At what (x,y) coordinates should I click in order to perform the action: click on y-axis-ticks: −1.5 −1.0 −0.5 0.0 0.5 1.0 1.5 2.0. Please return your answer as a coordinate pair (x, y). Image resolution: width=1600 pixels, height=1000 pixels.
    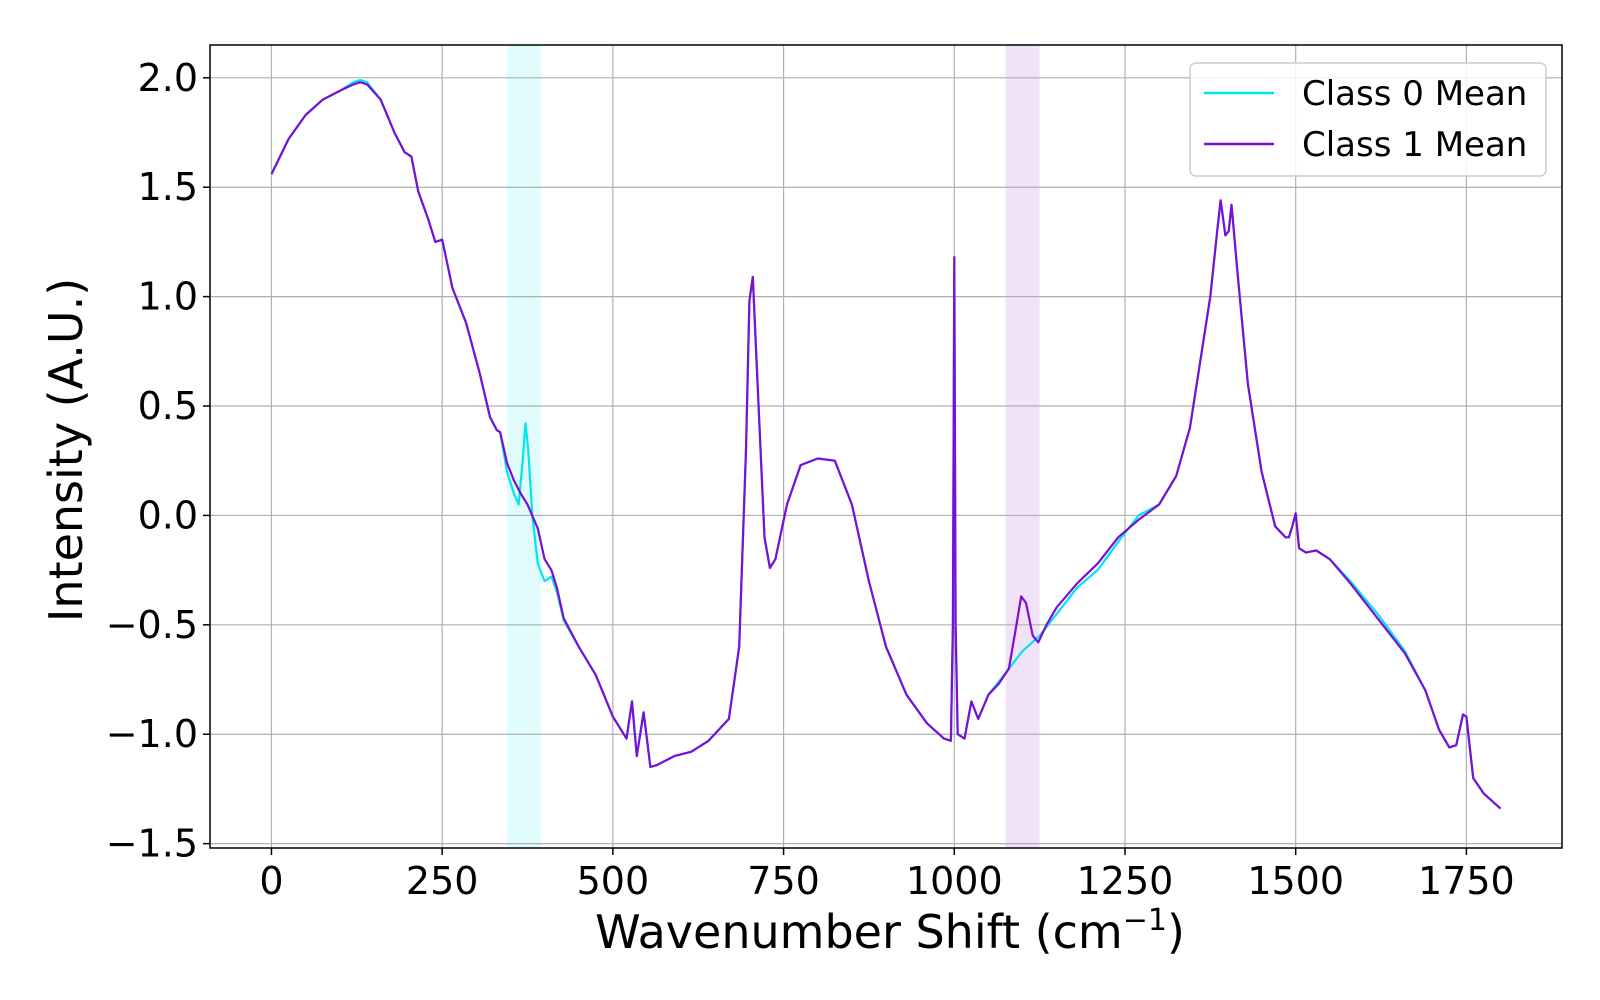
    Looking at the image, I should click on (158, 461).